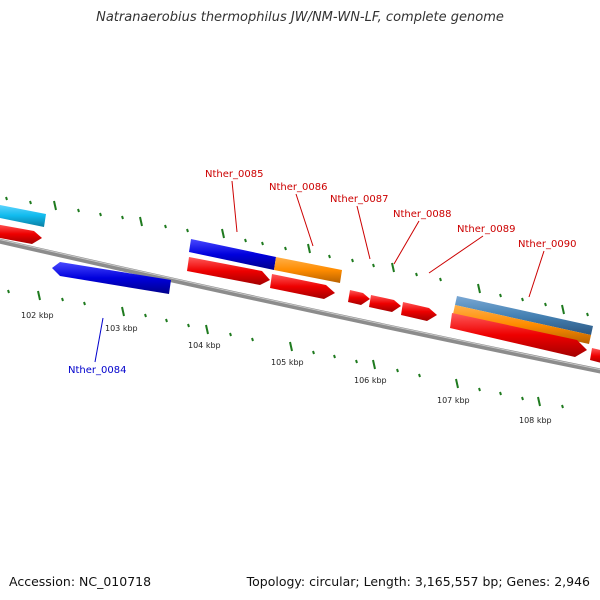  Describe the element at coordinates (453, 400) in the screenshot. I see `kbp-label: 107 kbp` at that location.